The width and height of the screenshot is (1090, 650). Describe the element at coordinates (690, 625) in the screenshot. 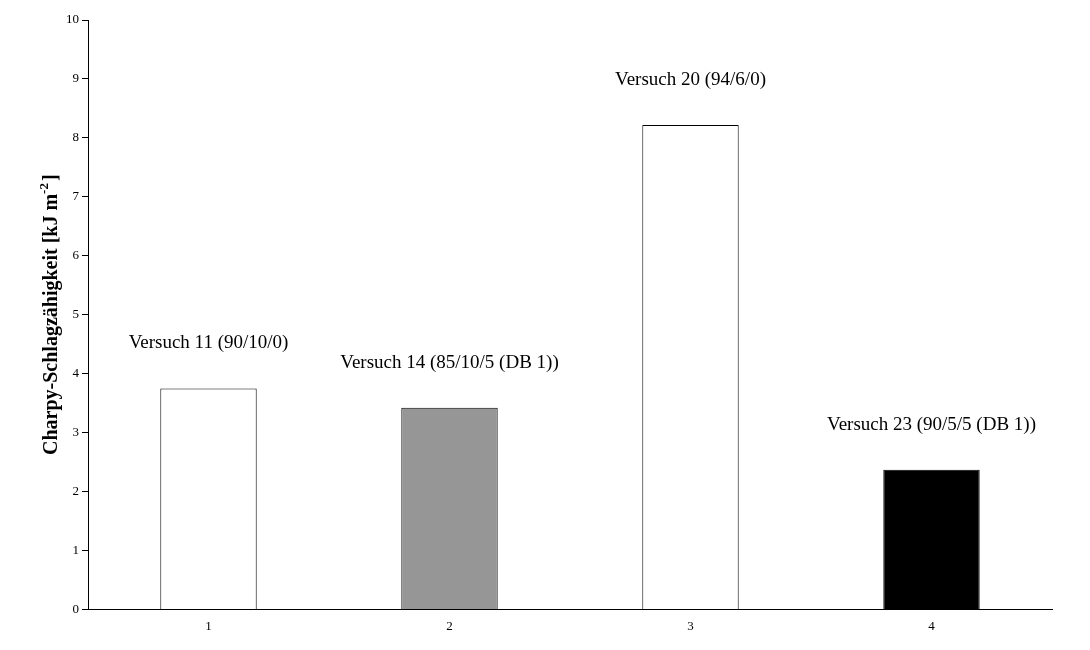

I see `x-tick-label: 3` at that location.